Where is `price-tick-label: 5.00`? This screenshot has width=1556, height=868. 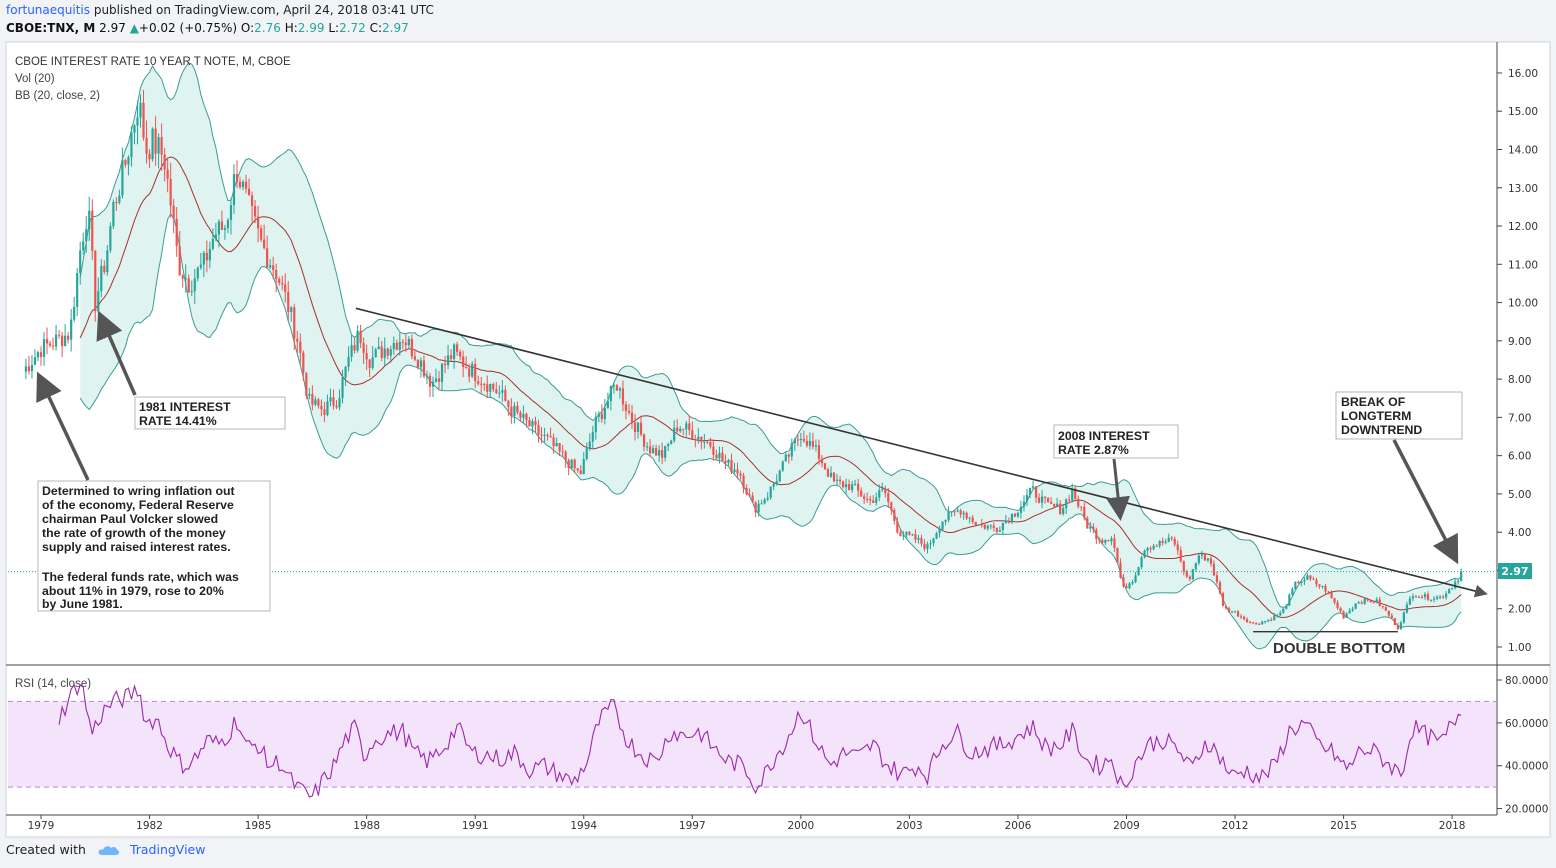
price-tick-label: 5.00 is located at coordinates (1519, 495).